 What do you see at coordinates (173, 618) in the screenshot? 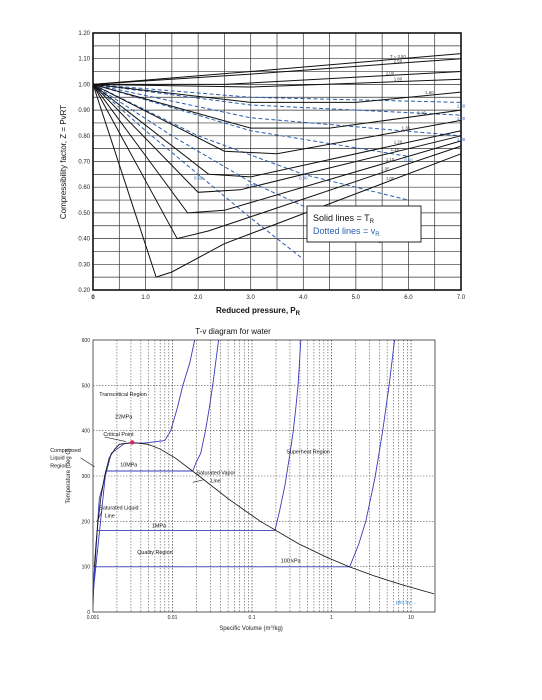
I see `chart2-x-tick-label: 0.01` at bounding box center [173, 618].